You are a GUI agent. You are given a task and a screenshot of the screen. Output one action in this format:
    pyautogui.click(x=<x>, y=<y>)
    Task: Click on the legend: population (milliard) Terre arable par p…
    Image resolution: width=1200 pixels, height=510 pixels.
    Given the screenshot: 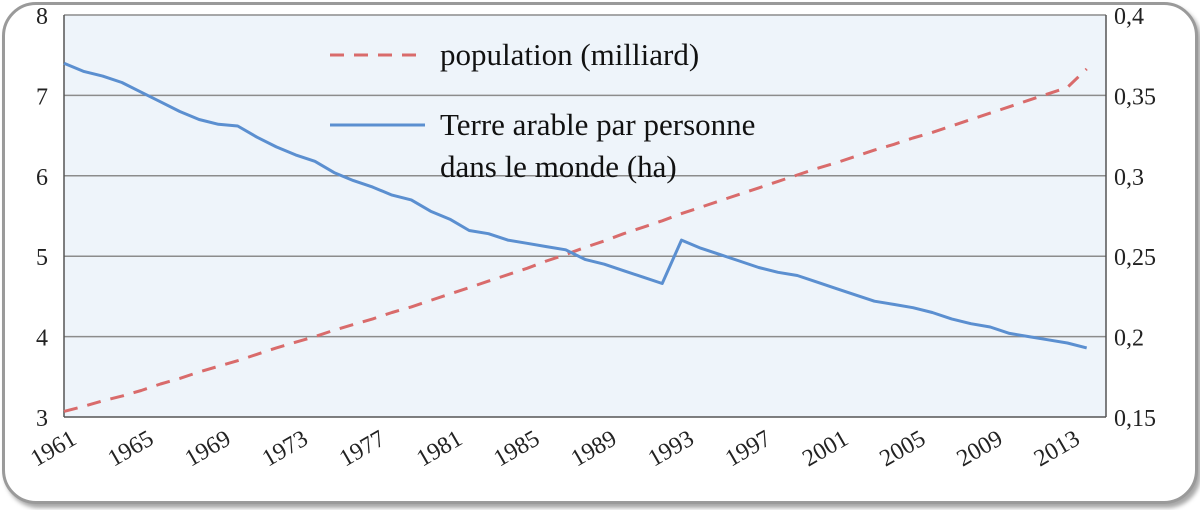 What is the action you would take?
    pyautogui.click(x=542, y=110)
    